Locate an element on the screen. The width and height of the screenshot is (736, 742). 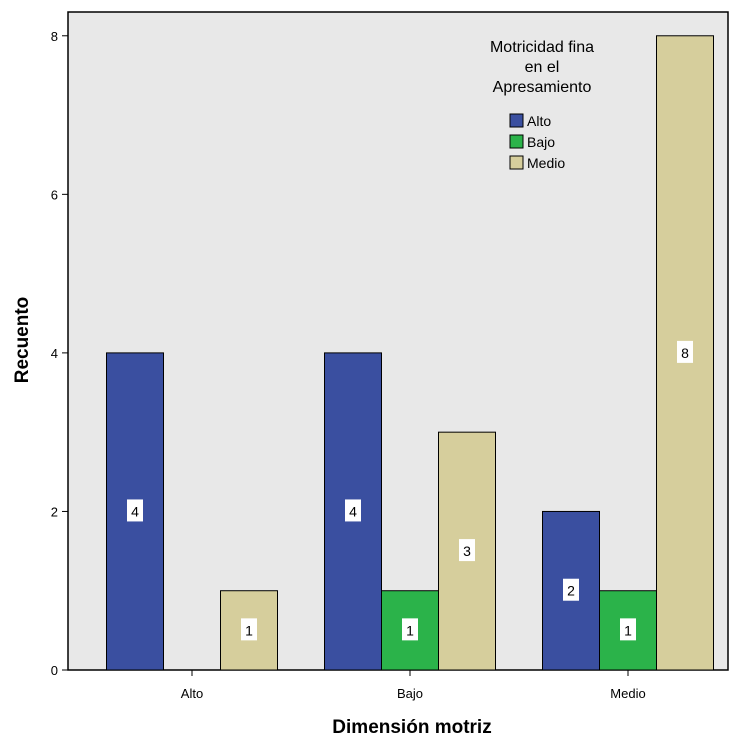
x-tick-label: Bajo is located at coordinates (410, 693).